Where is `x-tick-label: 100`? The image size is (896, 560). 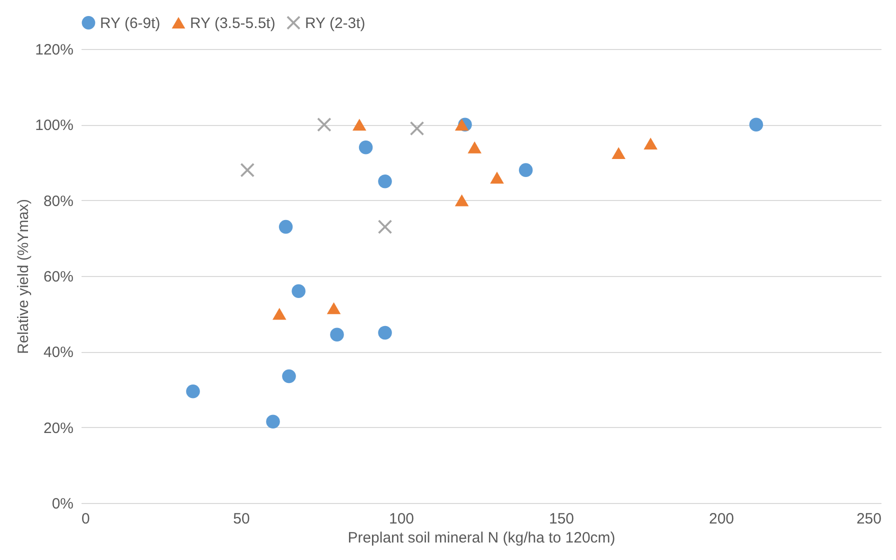
x-tick-label: 100 is located at coordinates (401, 519).